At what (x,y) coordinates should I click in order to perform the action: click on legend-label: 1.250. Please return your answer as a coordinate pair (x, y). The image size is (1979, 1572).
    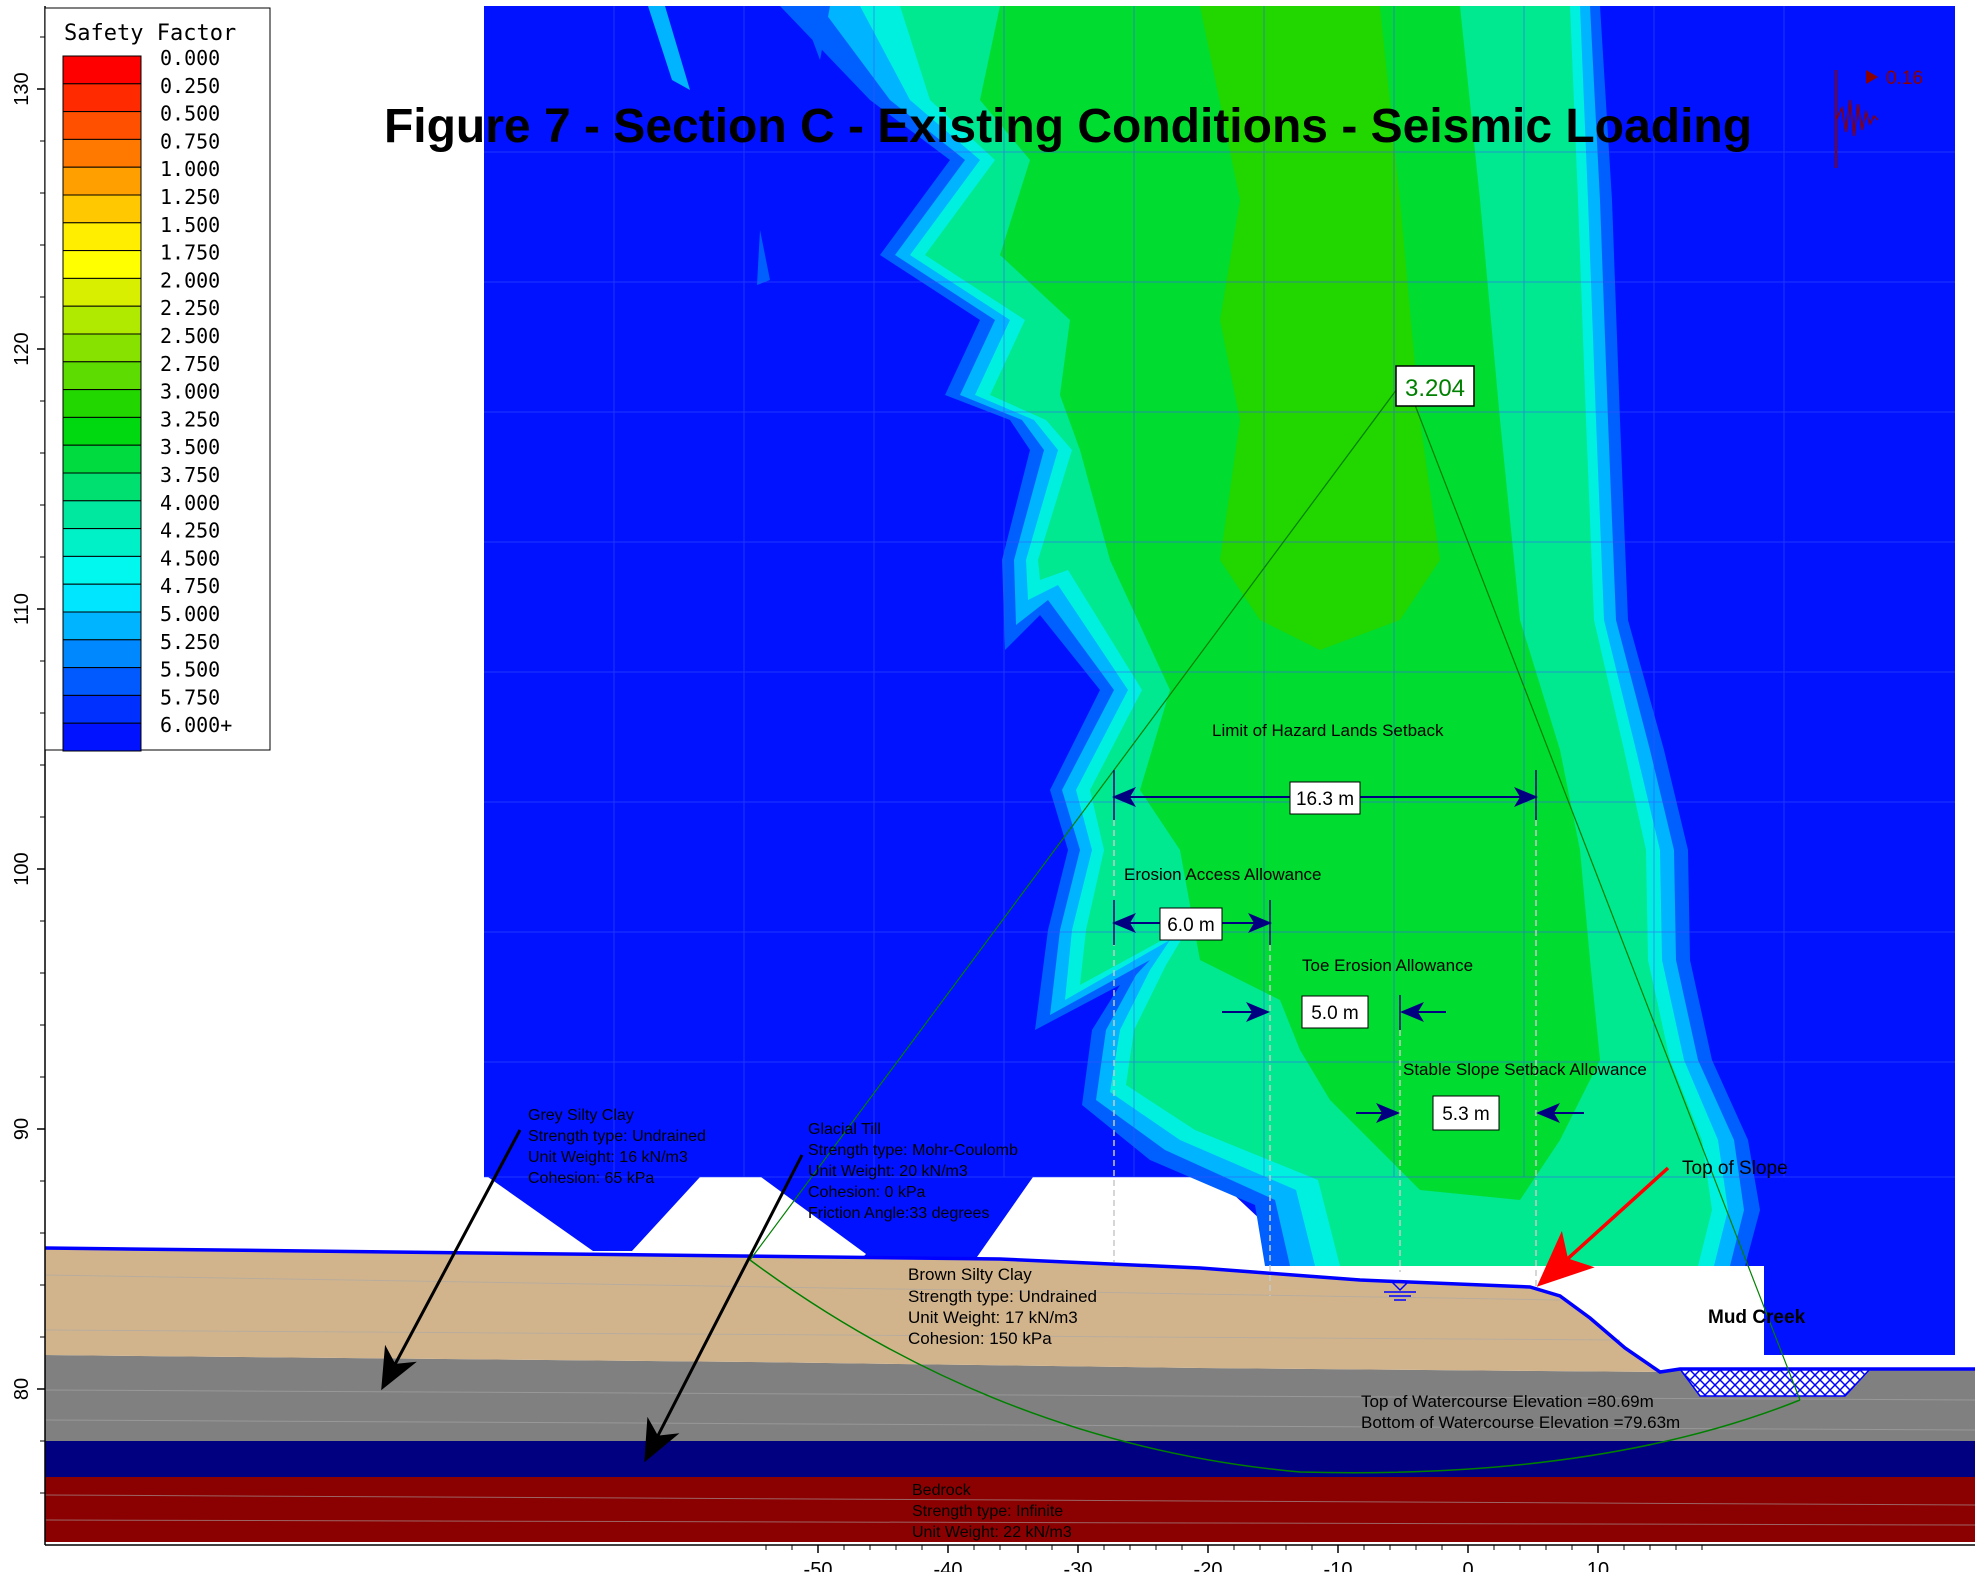
    Looking at the image, I should click on (190, 197).